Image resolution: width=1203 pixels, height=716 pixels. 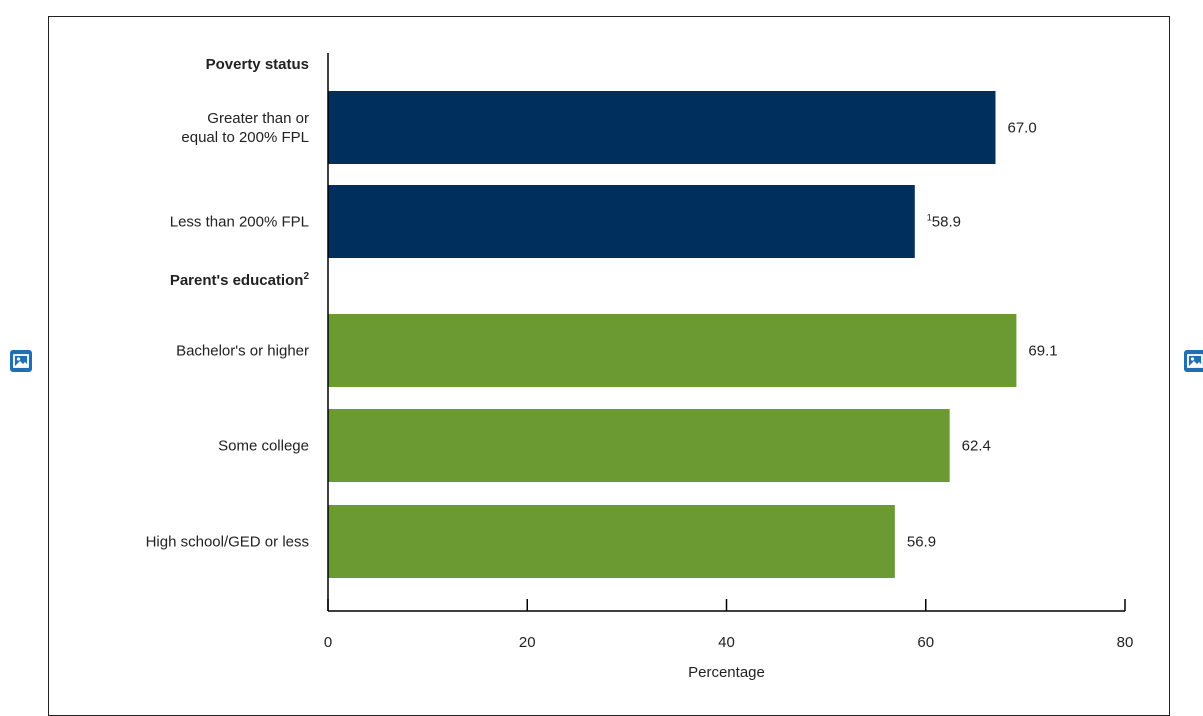 I want to click on data-label: 158.9, so click(x=944, y=222).